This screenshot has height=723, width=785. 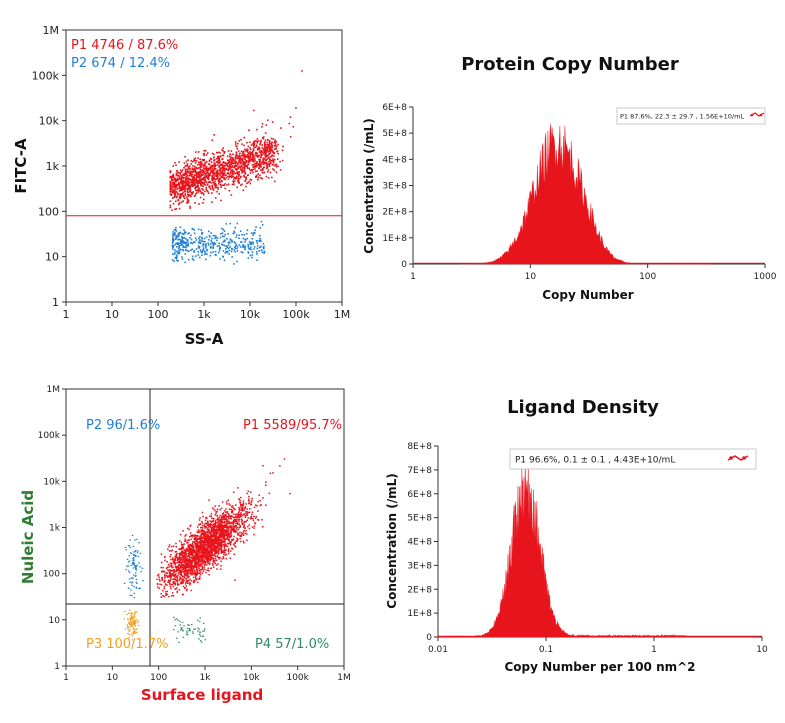 What do you see at coordinates (419, 471) in the screenshot?
I see `y-tick-label: 7E+8` at bounding box center [419, 471].